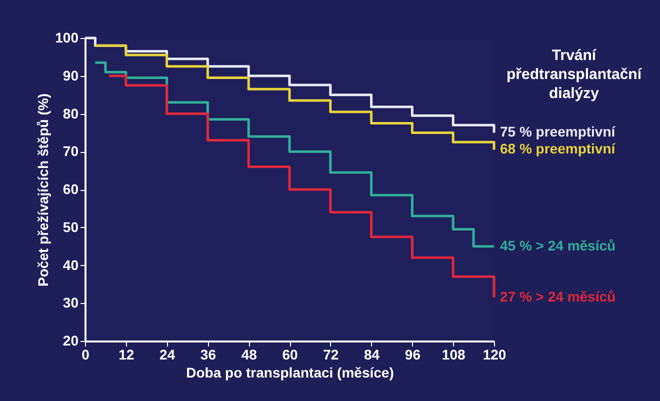 This screenshot has height=401, width=660. Describe the element at coordinates (70, 340) in the screenshot. I see `y-tick-label: 20` at that location.